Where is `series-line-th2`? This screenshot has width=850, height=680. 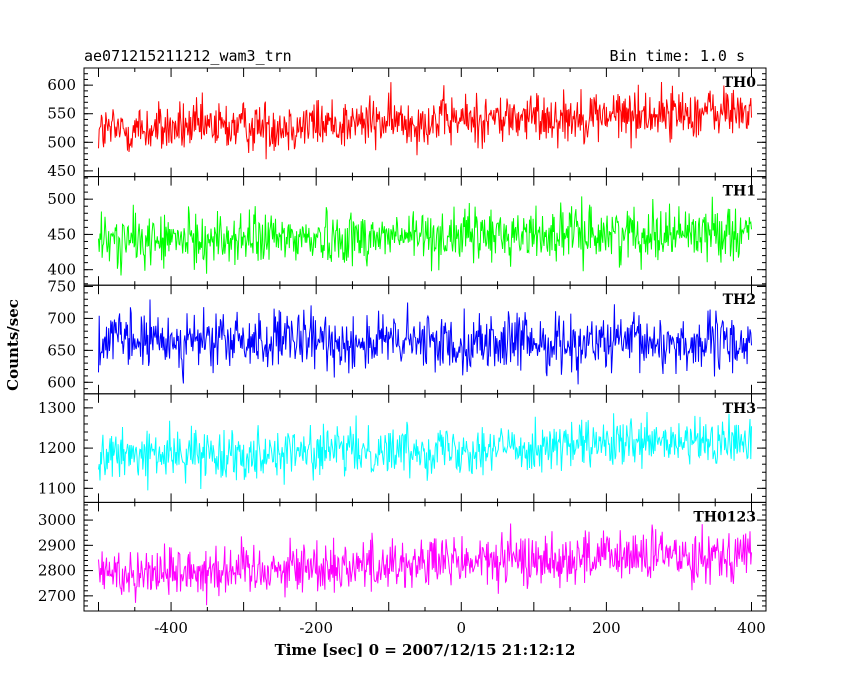 series-line-th2 is located at coordinates (425, 342).